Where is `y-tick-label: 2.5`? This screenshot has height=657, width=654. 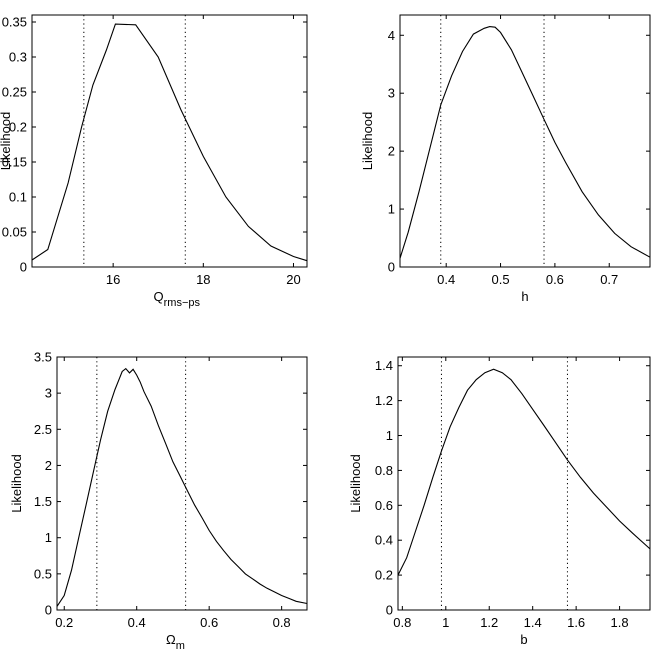 y-tick-label: 2.5 is located at coordinates (43, 429).